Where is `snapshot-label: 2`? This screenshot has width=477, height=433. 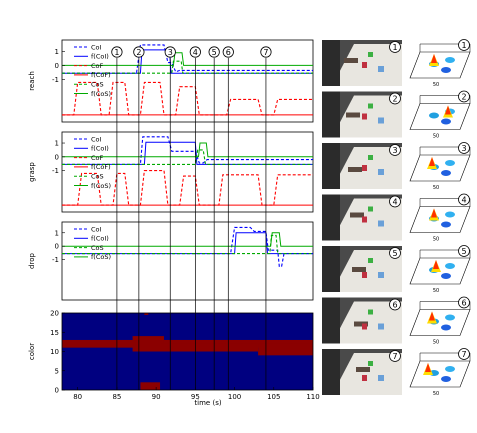 snapshot-label: 2 is located at coordinates (394, 98).